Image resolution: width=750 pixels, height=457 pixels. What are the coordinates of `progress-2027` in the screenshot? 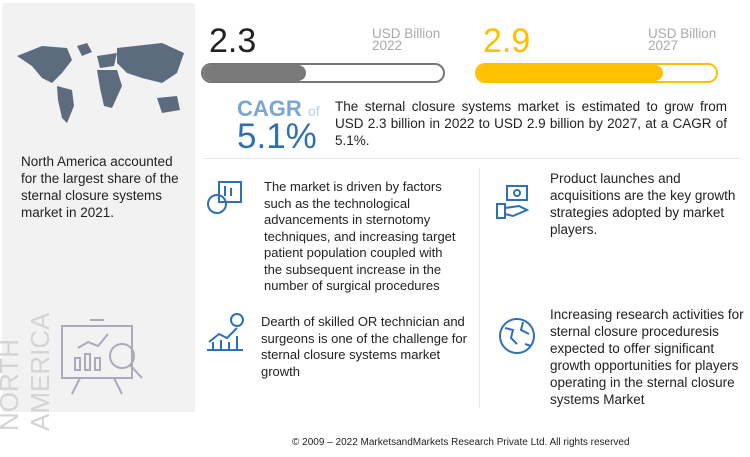 It's located at (596, 73).